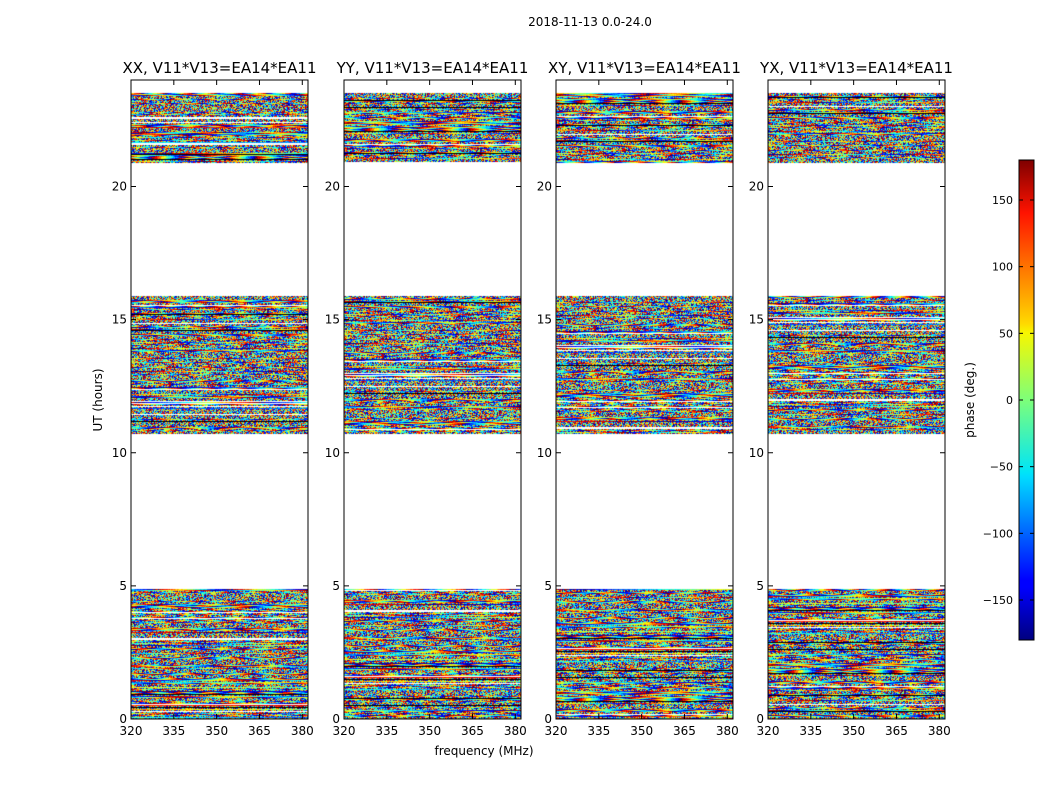  I want to click on x-axis-label: frequency (MHz), so click(483, 751).